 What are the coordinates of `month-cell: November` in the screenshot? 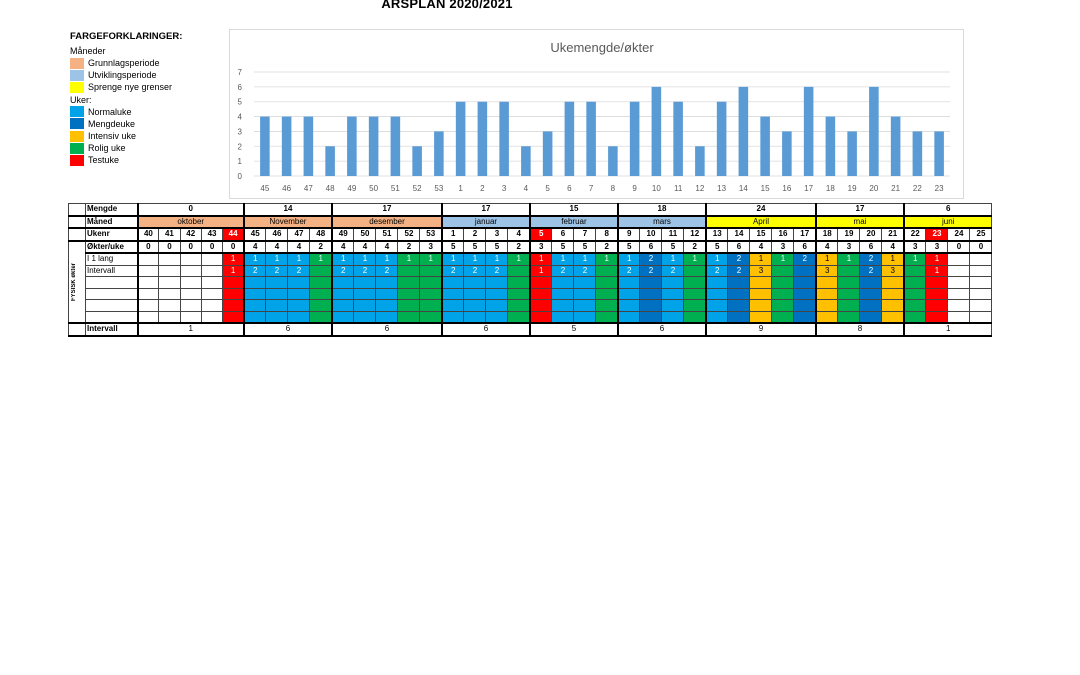 It's located at (287, 222).